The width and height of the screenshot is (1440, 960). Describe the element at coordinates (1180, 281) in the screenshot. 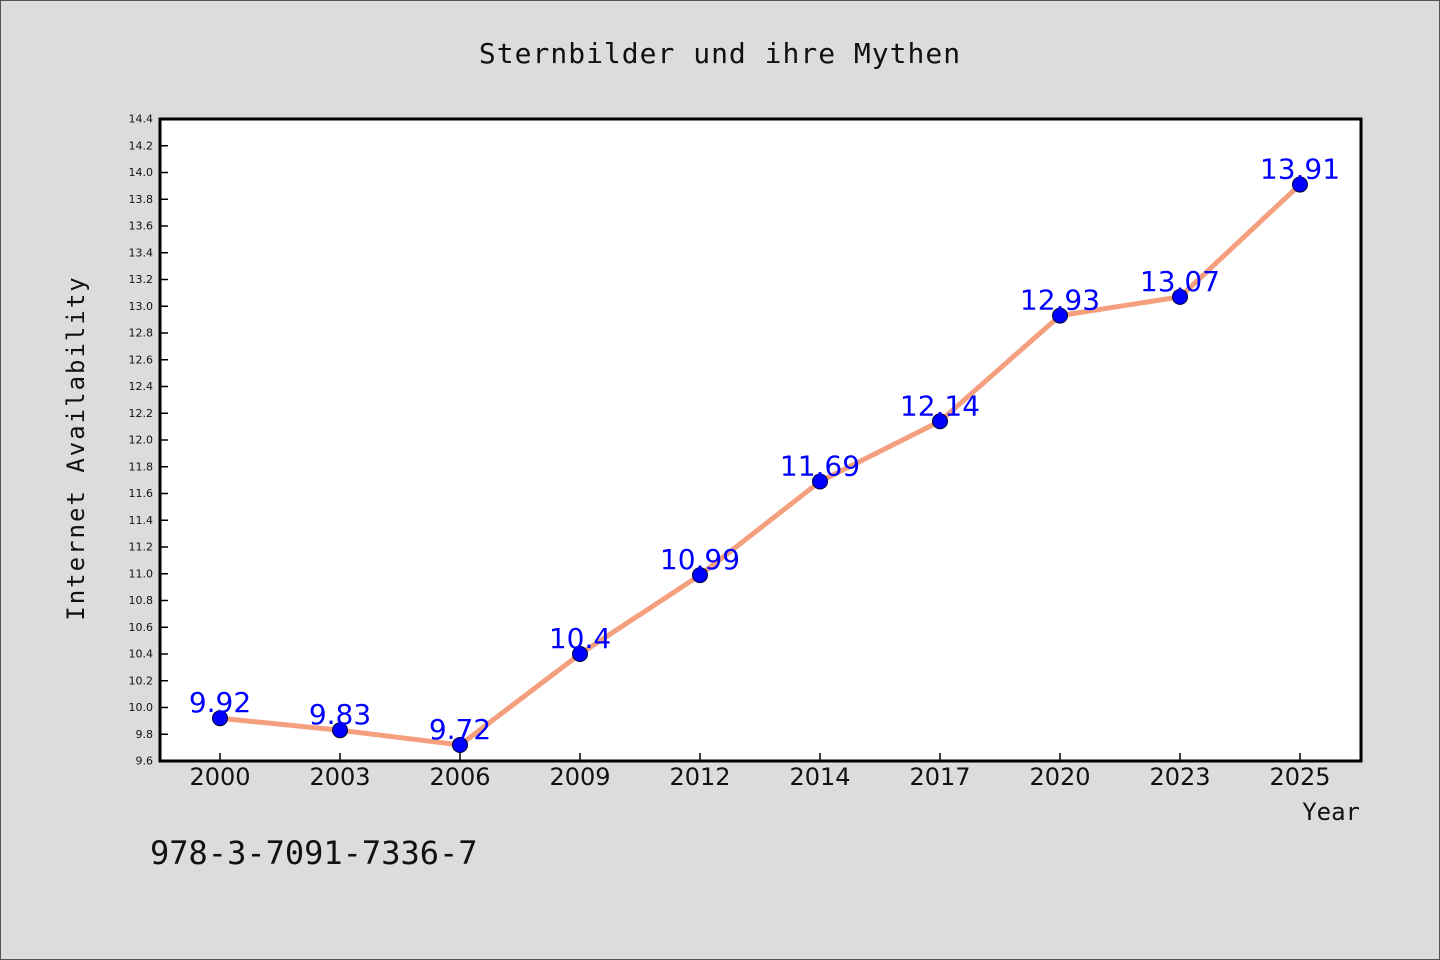

I see `data-label: 13.07` at that location.